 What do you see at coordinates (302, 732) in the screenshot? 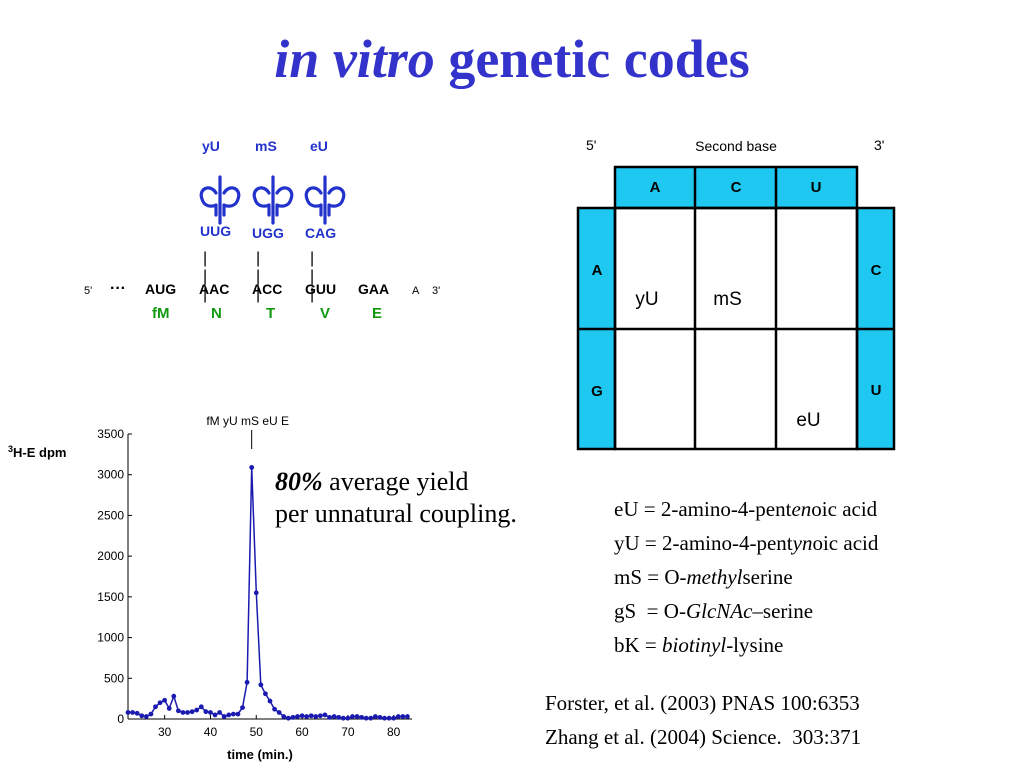
I see `x-tick-label: 60` at bounding box center [302, 732].